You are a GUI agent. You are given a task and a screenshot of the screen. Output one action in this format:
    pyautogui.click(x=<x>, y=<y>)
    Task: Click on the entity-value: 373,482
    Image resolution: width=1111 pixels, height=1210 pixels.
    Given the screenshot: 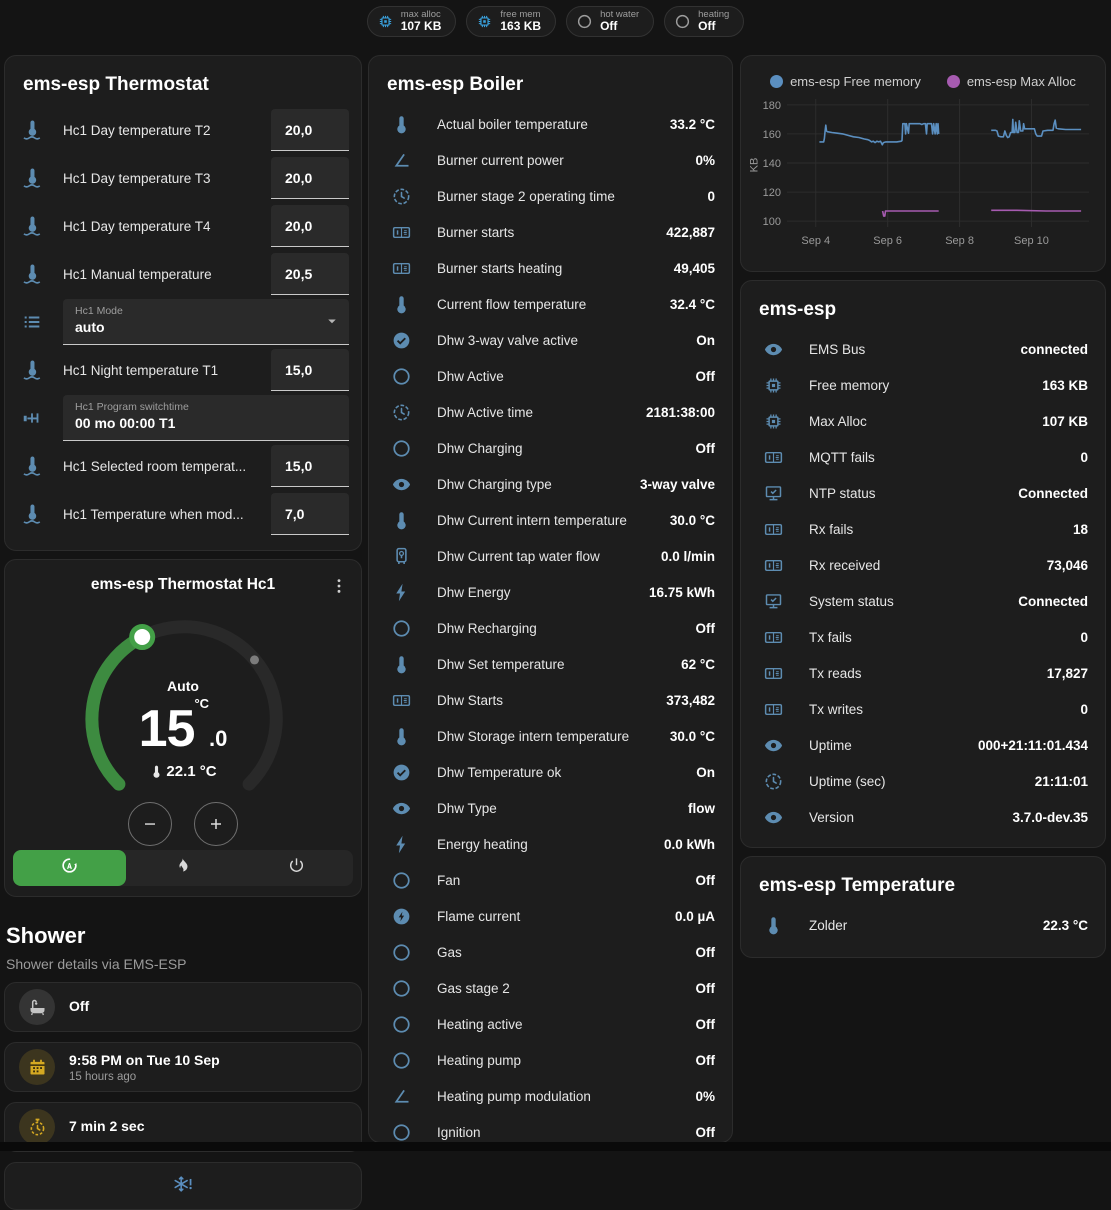 What is the action you would take?
    pyautogui.click(x=690, y=700)
    